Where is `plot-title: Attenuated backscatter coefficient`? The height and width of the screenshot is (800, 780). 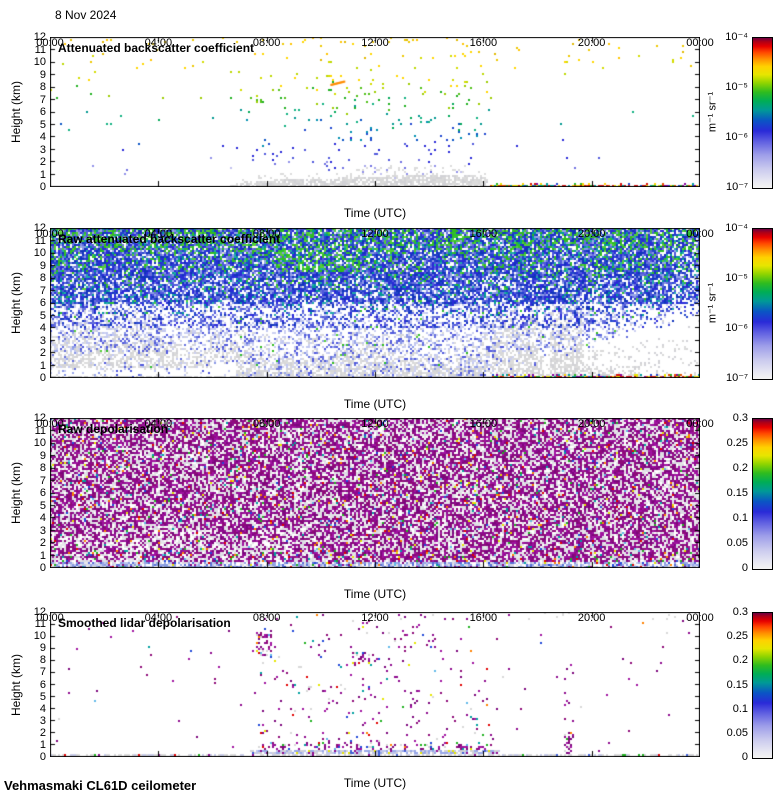 plot-title: Attenuated backscatter coefficient is located at coordinates (156, 48).